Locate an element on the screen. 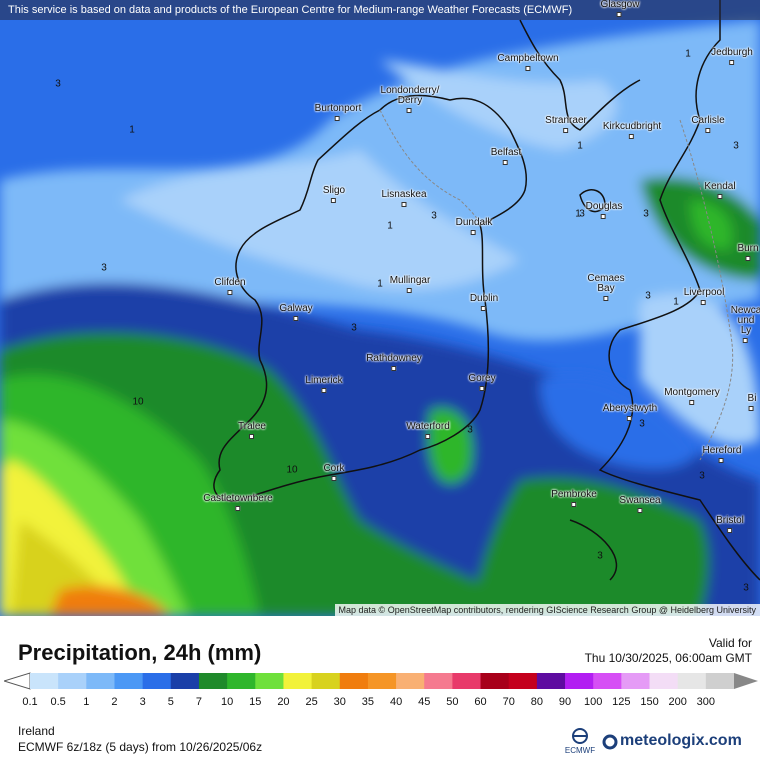 The image size is (760, 760). city-label: Rathdowney is located at coordinates (394, 362).